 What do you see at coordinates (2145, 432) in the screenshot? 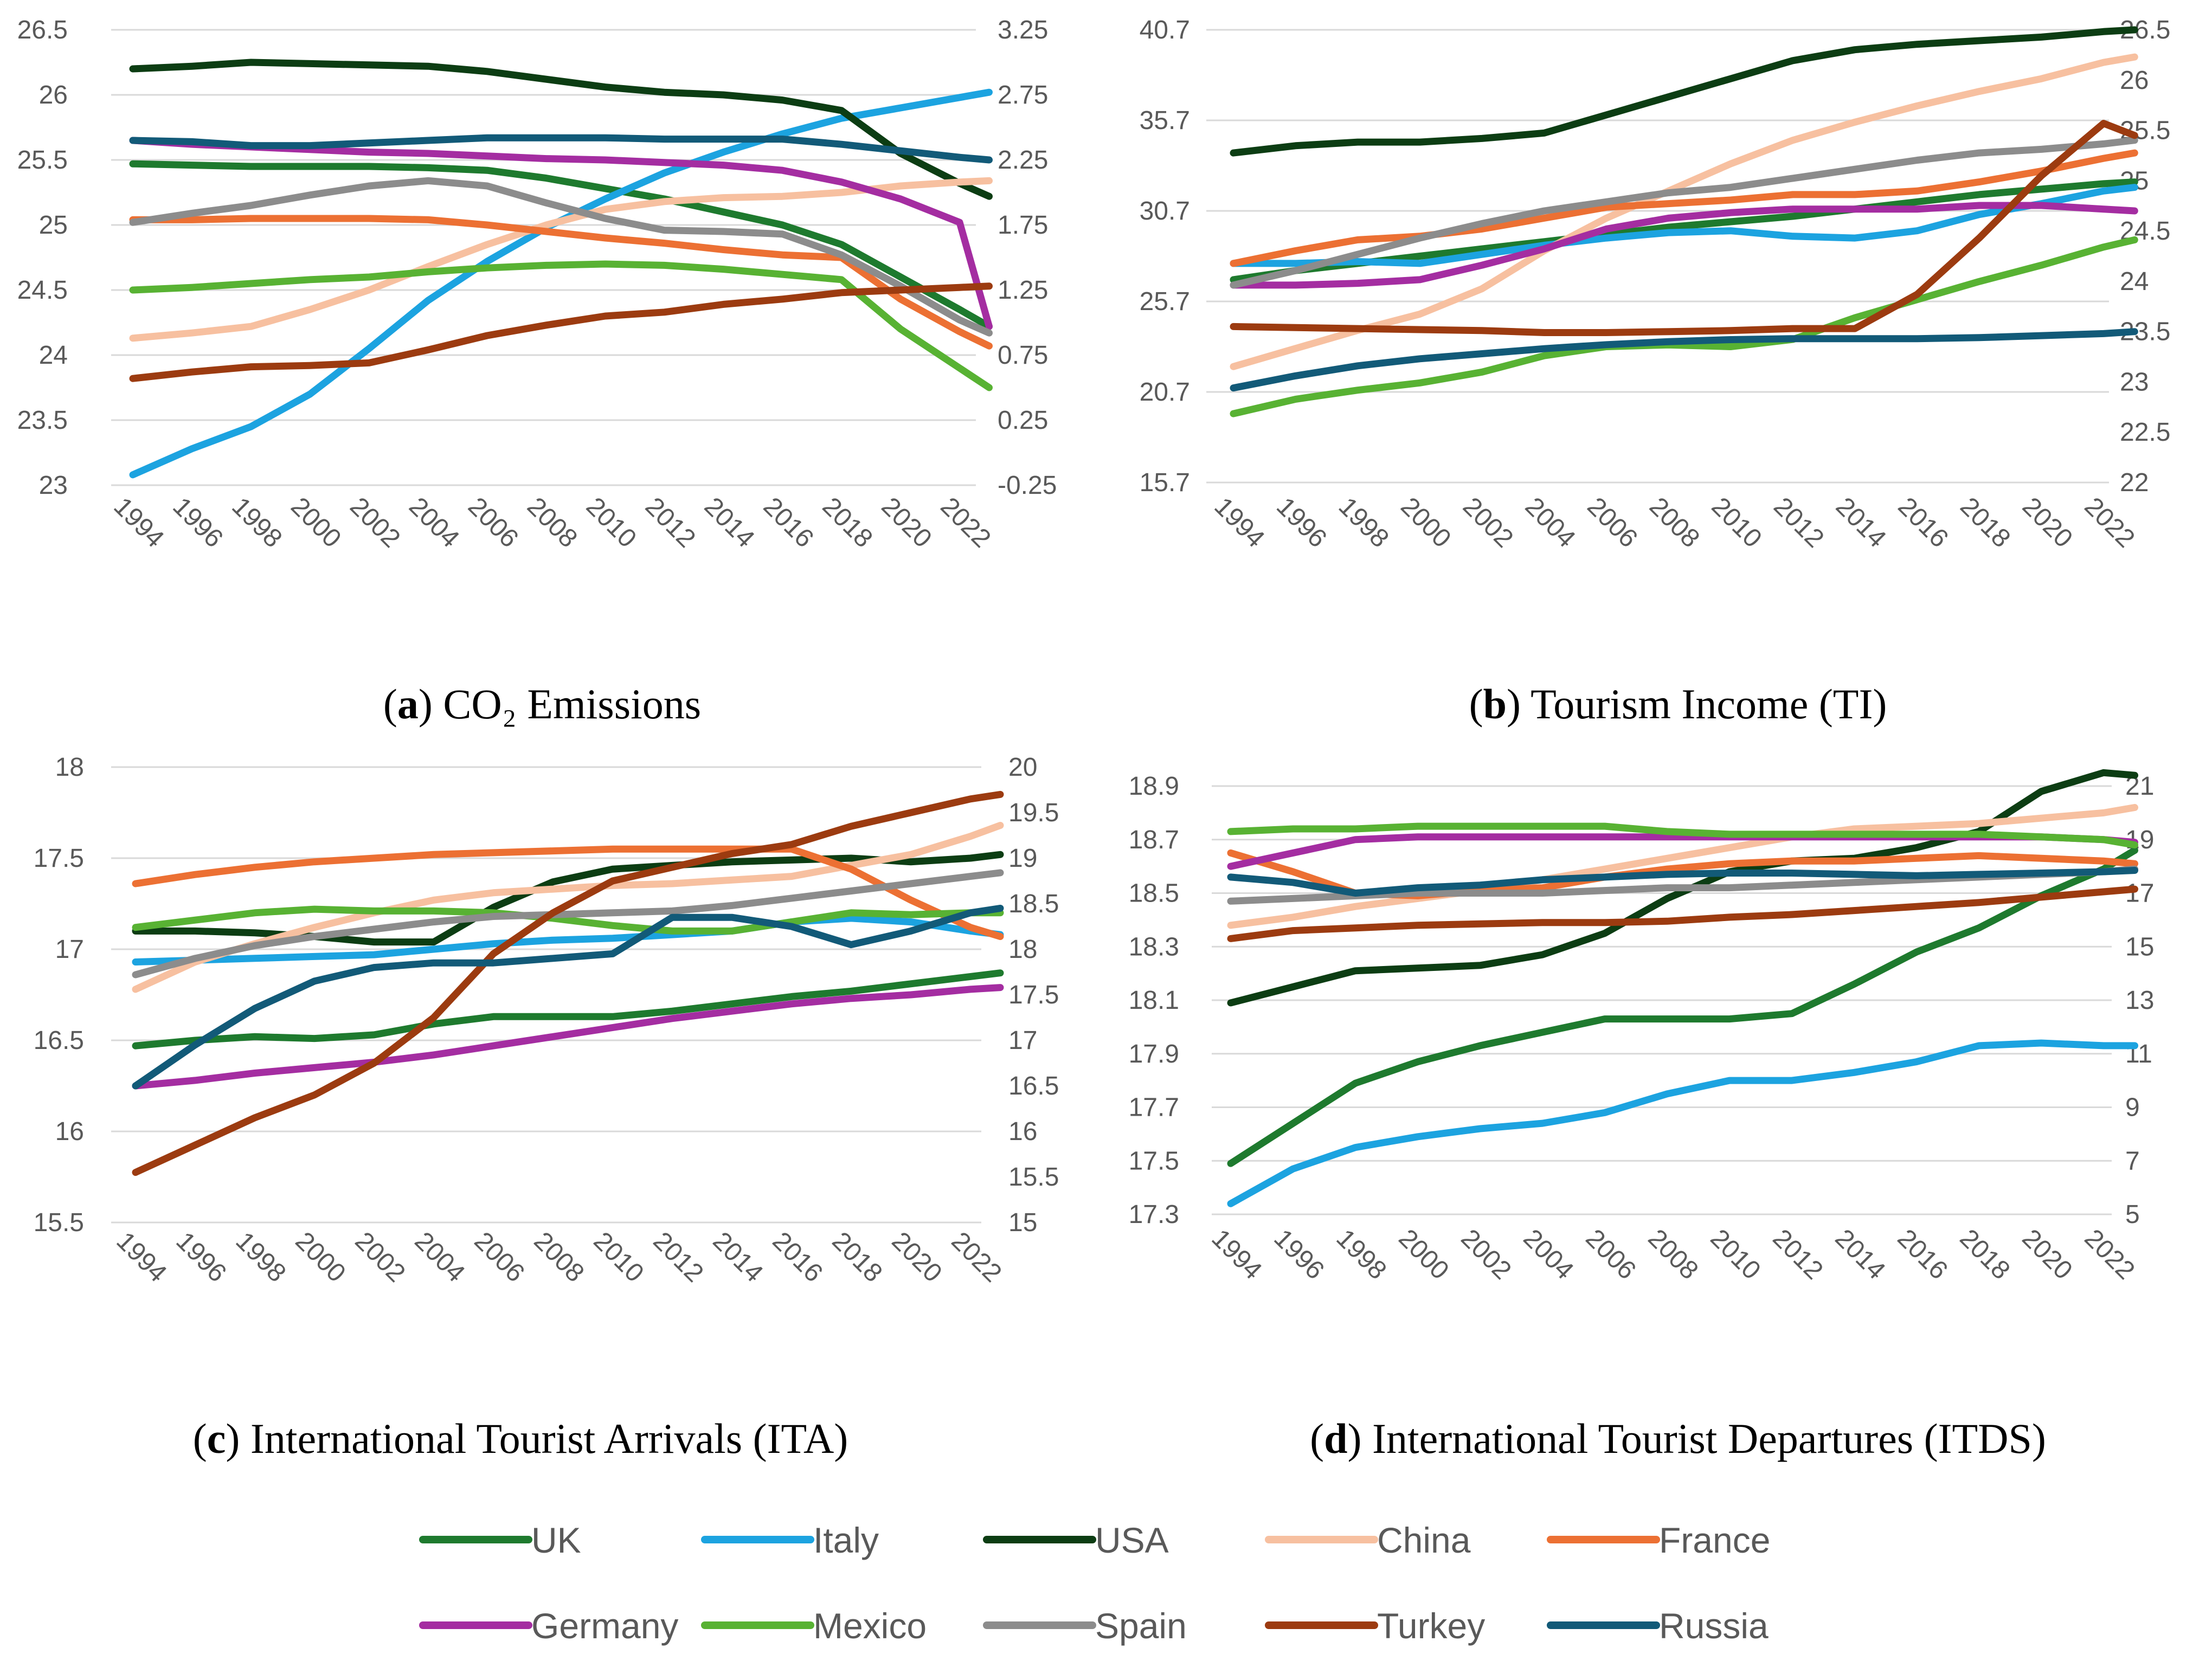
I see `y-right-tick-label: 22.5` at bounding box center [2145, 432].